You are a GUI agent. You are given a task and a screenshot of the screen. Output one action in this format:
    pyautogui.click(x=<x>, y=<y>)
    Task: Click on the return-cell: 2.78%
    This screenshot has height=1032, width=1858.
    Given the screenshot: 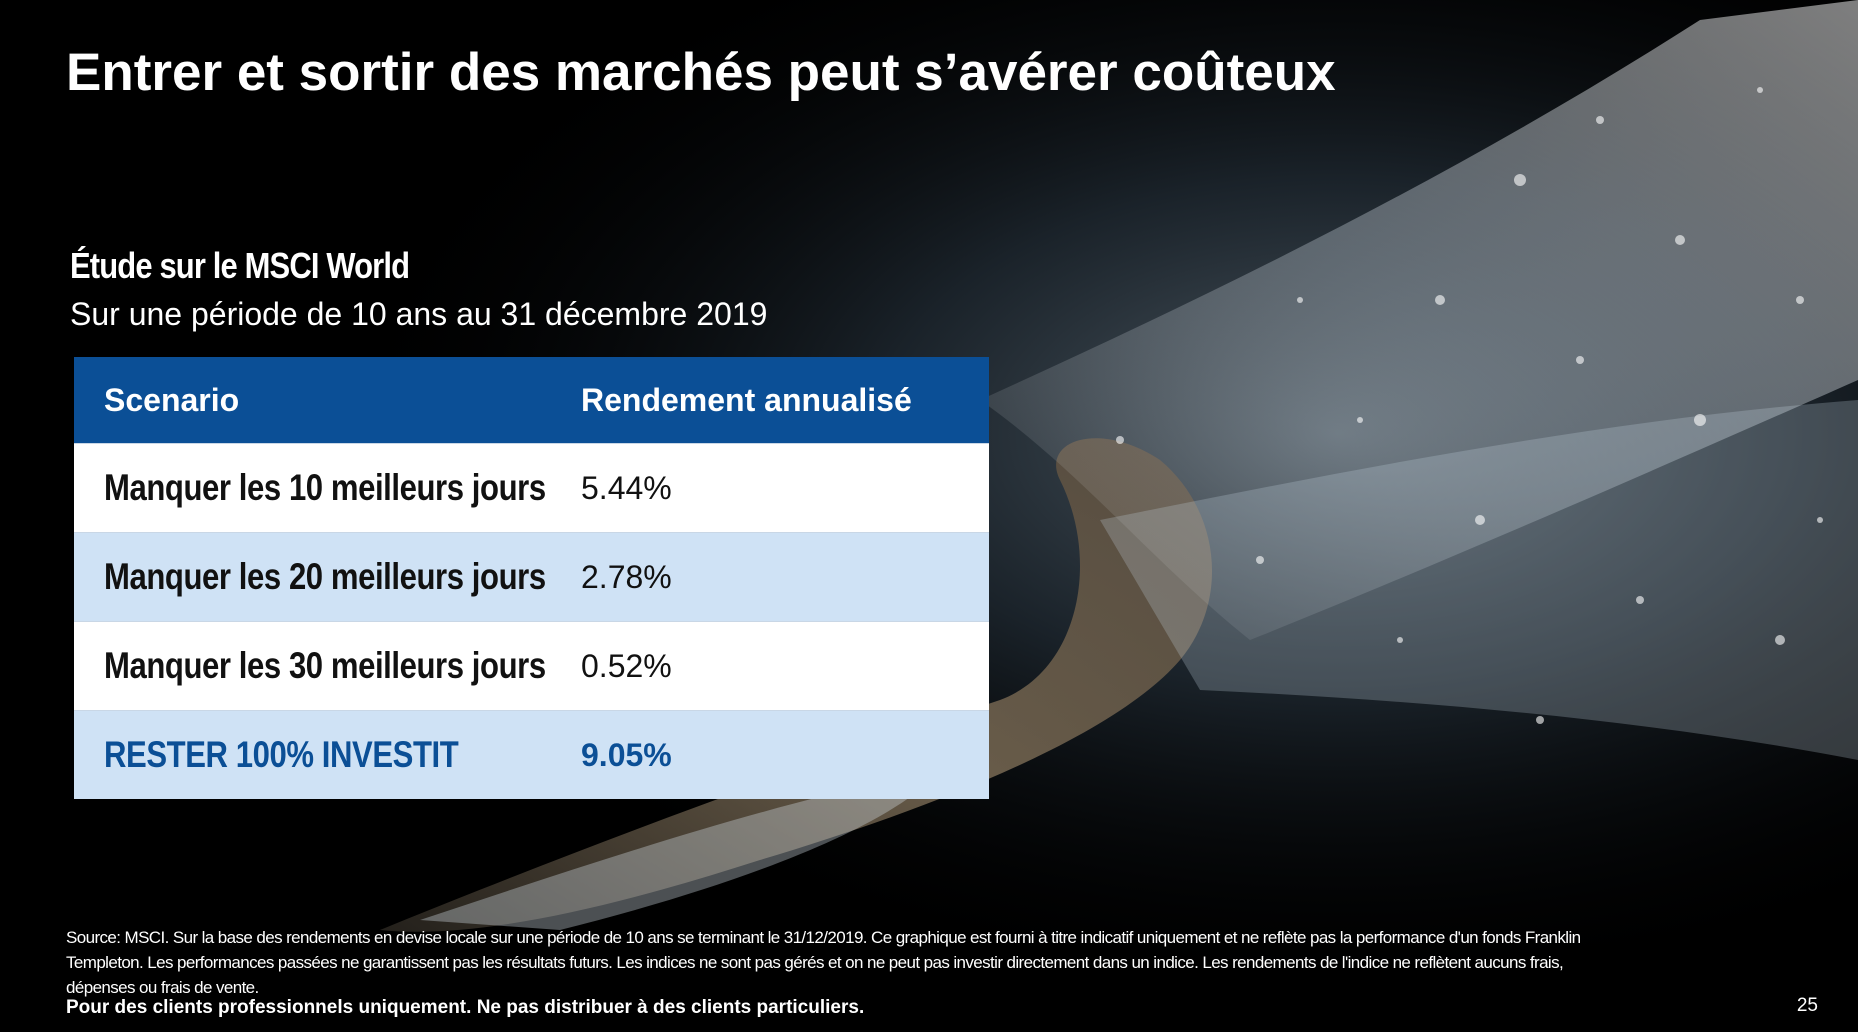 What is the action you would take?
    pyautogui.click(x=785, y=577)
    